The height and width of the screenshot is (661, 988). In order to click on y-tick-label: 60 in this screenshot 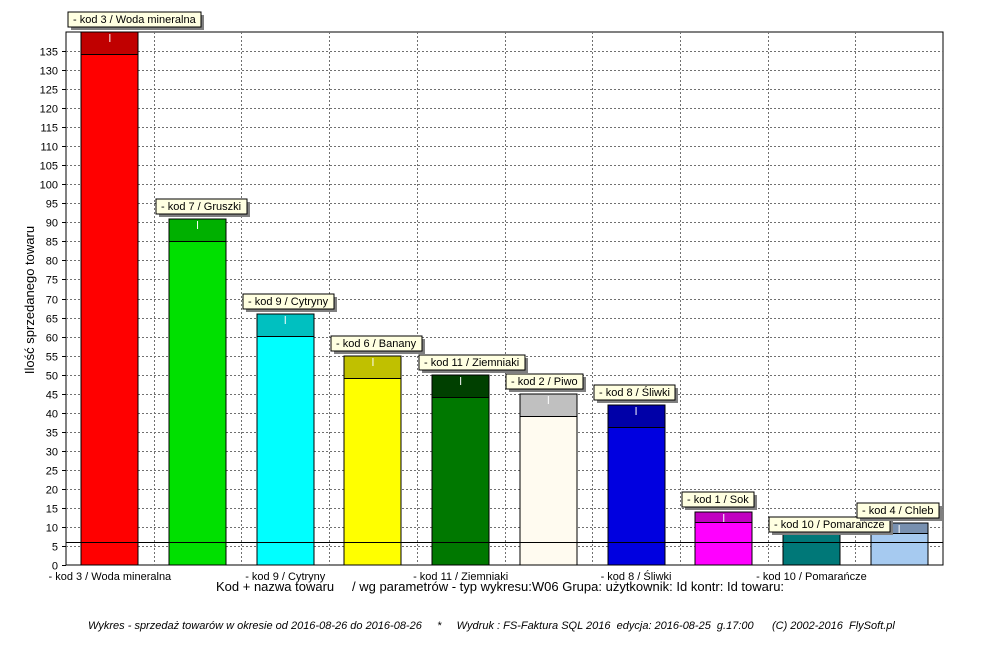, I will do `click(52, 339)`.